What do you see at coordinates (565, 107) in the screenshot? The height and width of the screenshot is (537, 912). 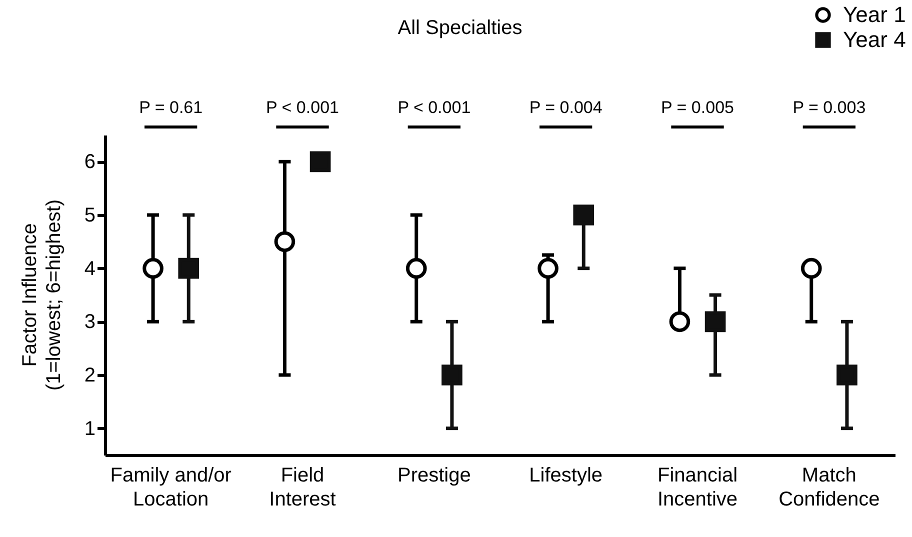 I see `text: P = 0.004` at bounding box center [565, 107].